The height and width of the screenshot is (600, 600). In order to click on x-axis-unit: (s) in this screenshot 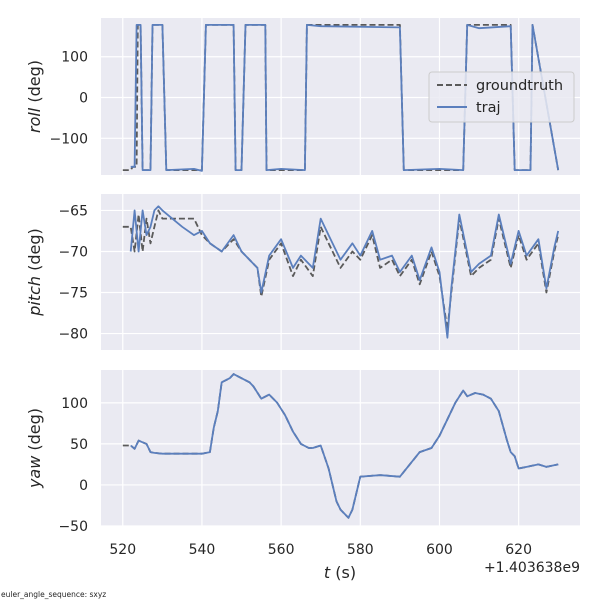, I will do `click(345, 572)`.